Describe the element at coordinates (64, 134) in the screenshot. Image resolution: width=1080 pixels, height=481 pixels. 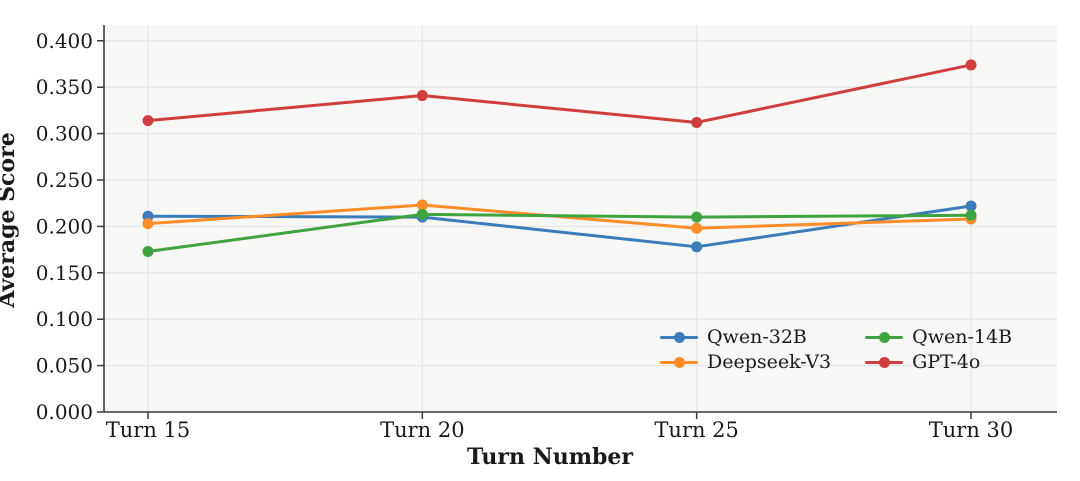
I see `y-tick-label: 0.300` at that location.